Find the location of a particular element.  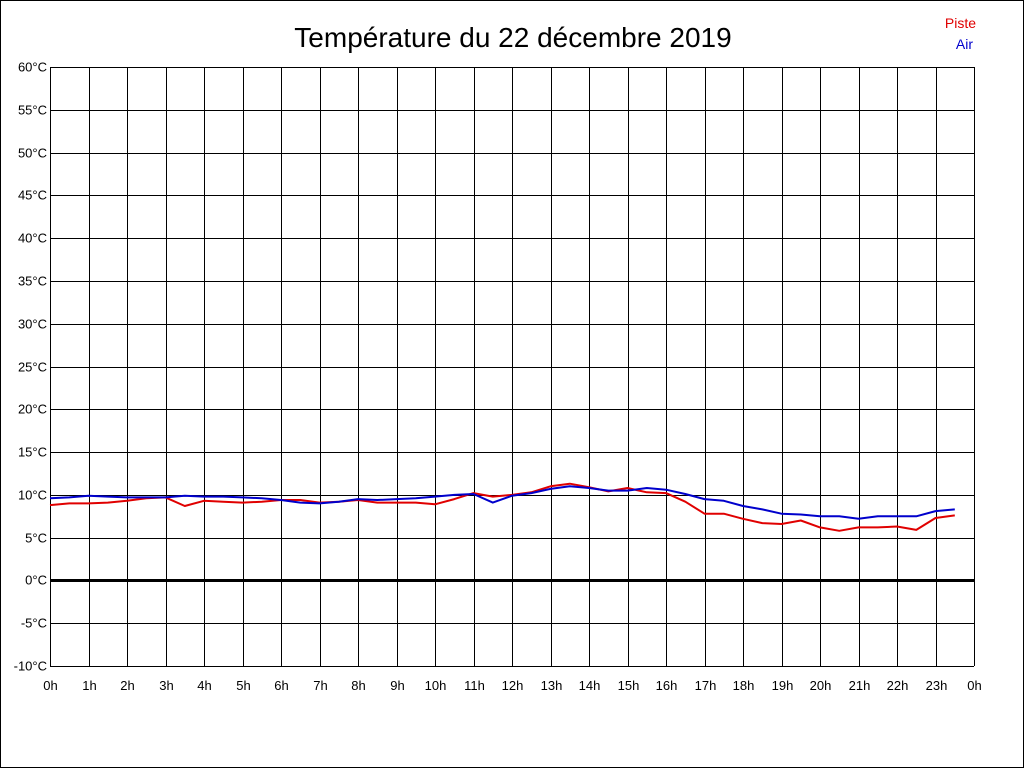

x-tick-label: 19h is located at coordinates (783, 685).